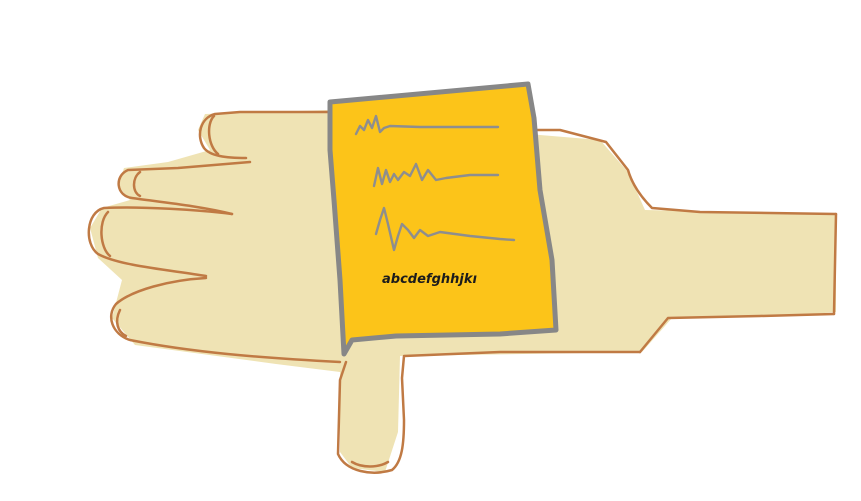  I want to click on index-finger-tip, so click(213, 135).